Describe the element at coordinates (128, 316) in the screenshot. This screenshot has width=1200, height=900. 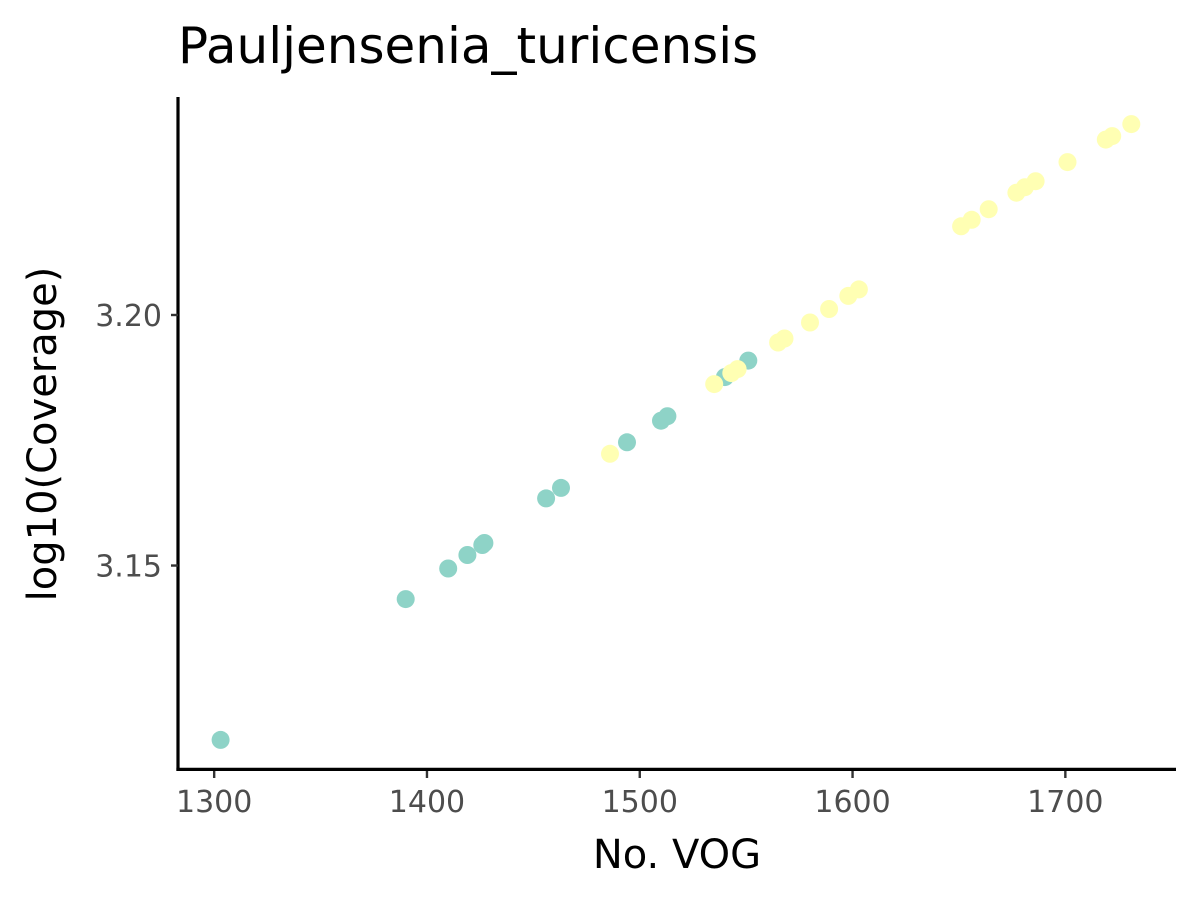
I see `y-tick-label: 3.20` at that location.